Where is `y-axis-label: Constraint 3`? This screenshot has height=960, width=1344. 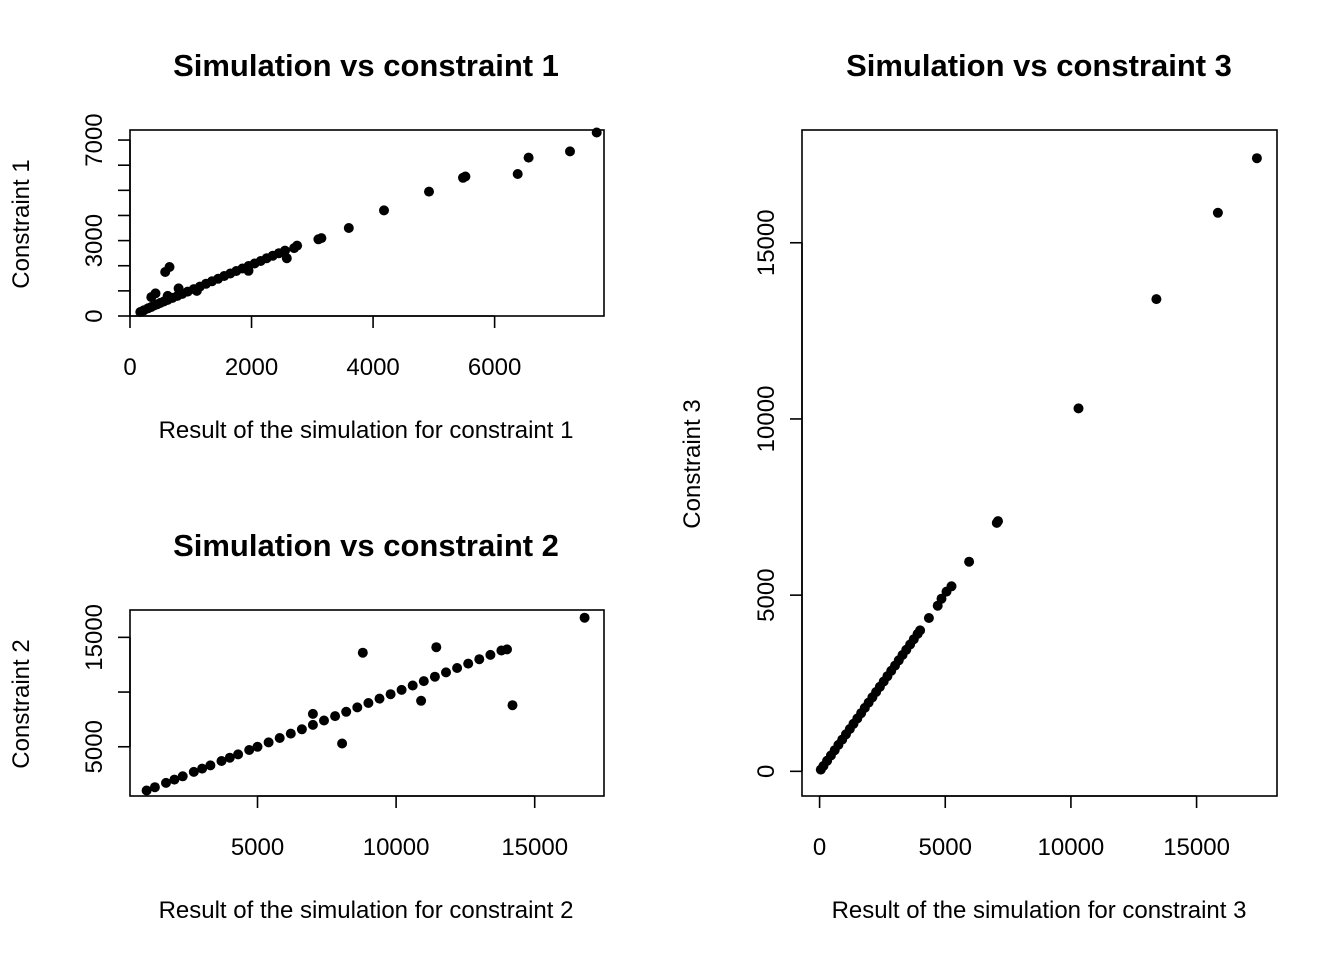
y-axis-label: Constraint 3 is located at coordinates (692, 463).